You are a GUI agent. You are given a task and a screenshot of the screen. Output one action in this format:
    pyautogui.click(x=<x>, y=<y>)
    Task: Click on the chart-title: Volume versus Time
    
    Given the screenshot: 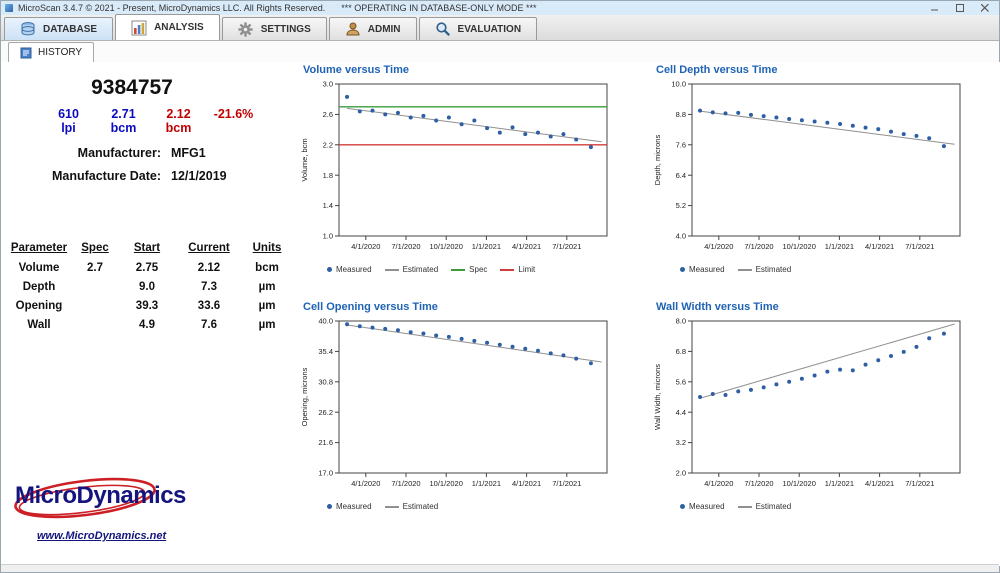 What is the action you would take?
    pyautogui.click(x=356, y=70)
    